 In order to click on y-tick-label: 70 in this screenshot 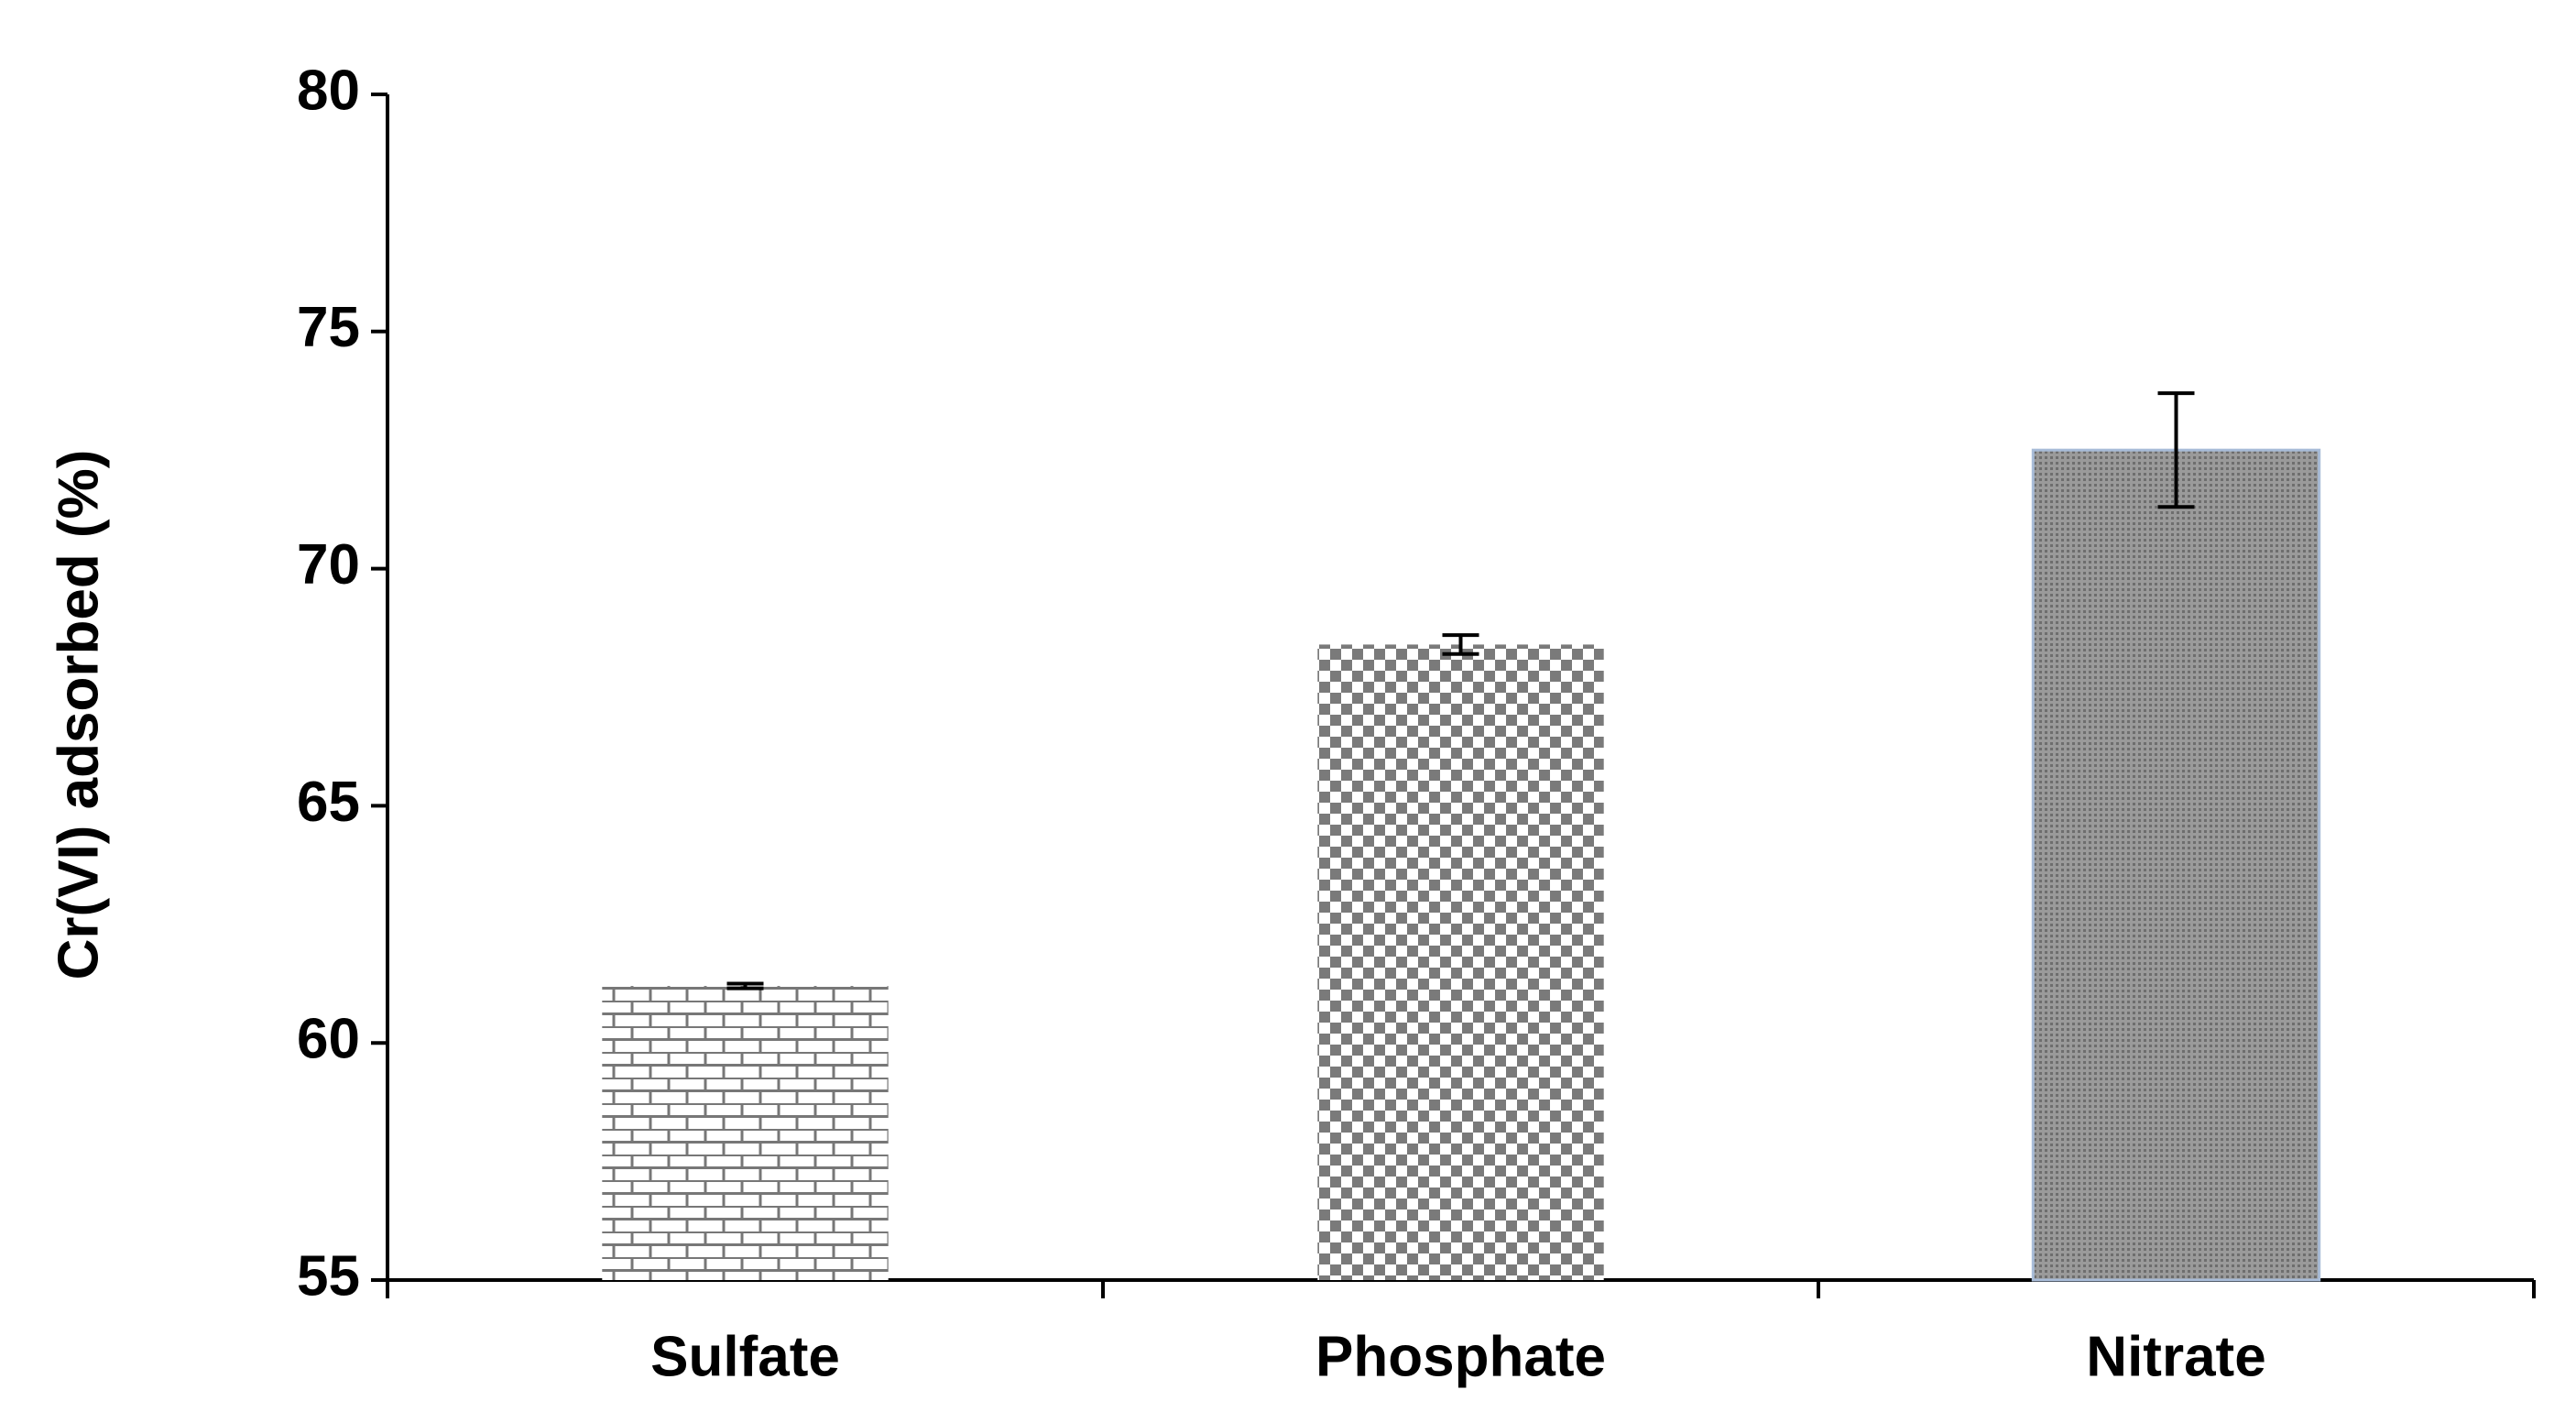, I will do `click(329, 565)`.